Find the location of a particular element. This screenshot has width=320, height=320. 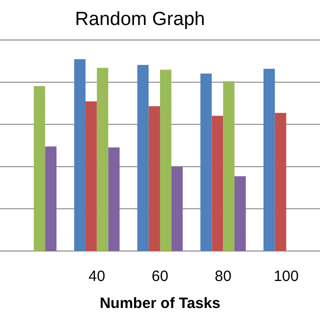

x-tick-label: 40 is located at coordinates (97, 276).